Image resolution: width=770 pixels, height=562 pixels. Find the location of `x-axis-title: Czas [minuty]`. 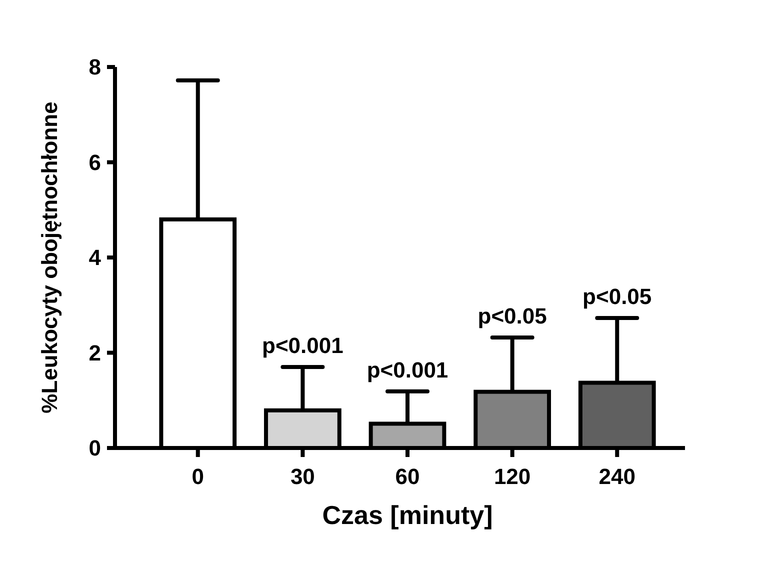

x-axis-title: Czas [minuty] is located at coordinates (407, 515).